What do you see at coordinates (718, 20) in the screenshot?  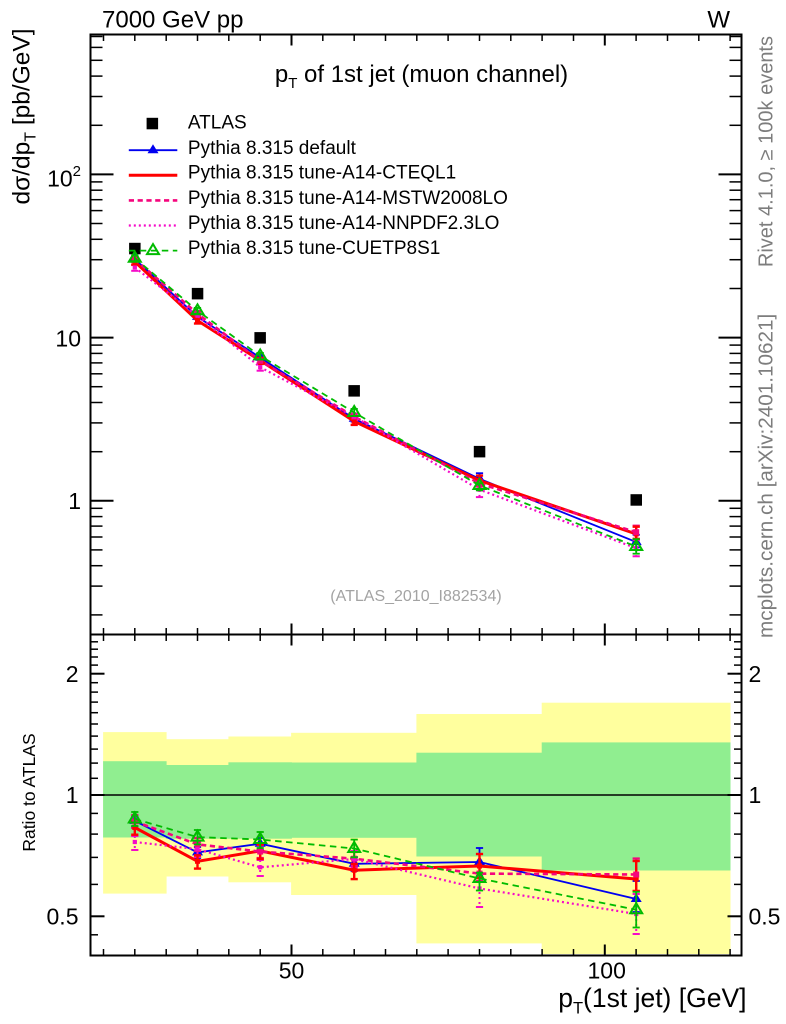 I see `svg-text: W` at bounding box center [718, 20].